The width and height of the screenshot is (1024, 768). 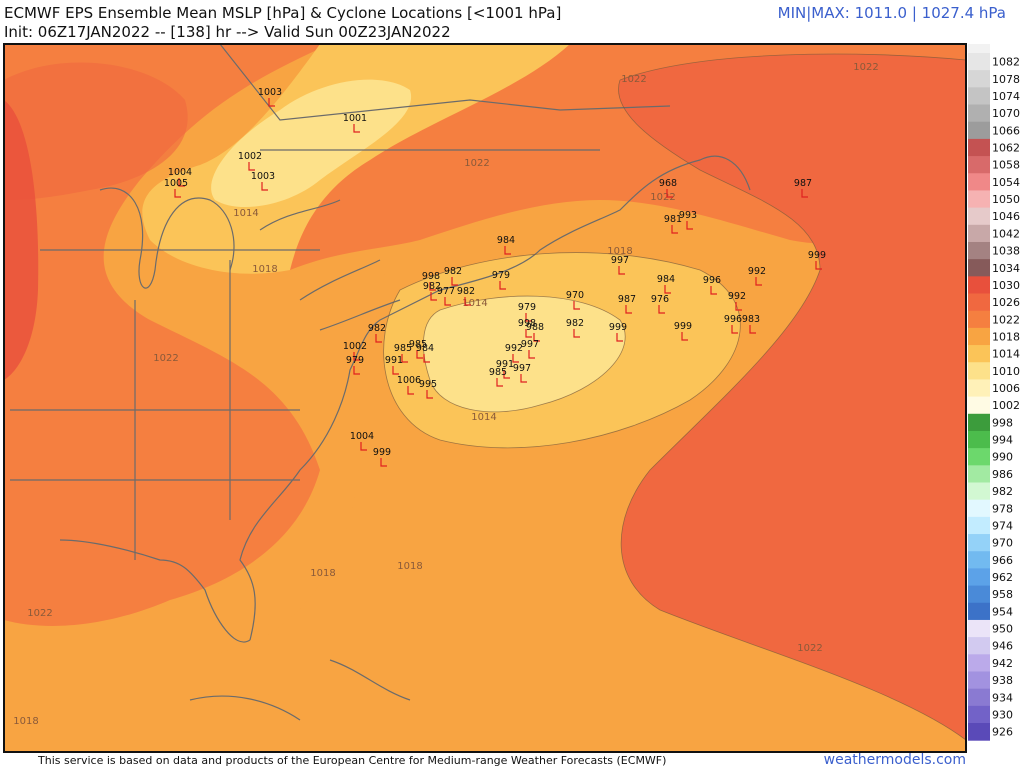 What do you see at coordinates (1002, 629) in the screenshot?
I see `colorbar-label: 950` at bounding box center [1002, 629].